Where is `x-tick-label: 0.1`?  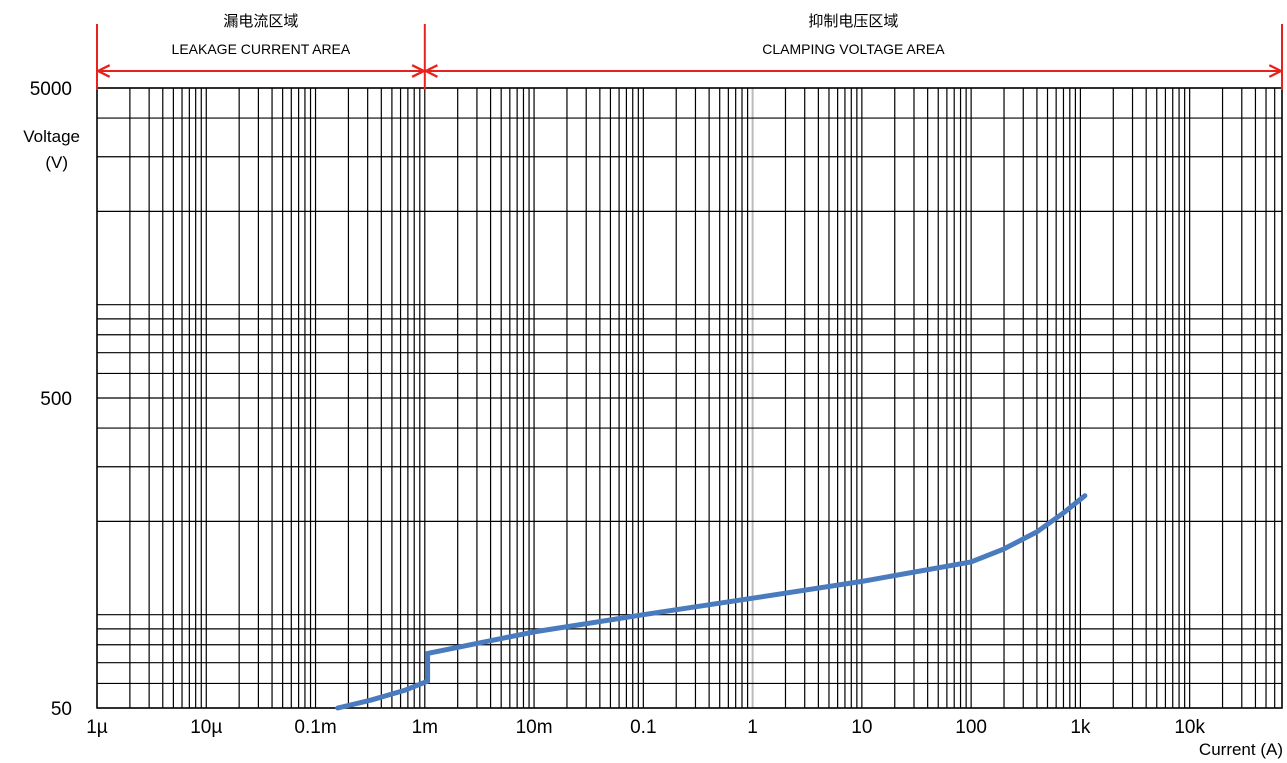 x-tick-label: 0.1 is located at coordinates (643, 727).